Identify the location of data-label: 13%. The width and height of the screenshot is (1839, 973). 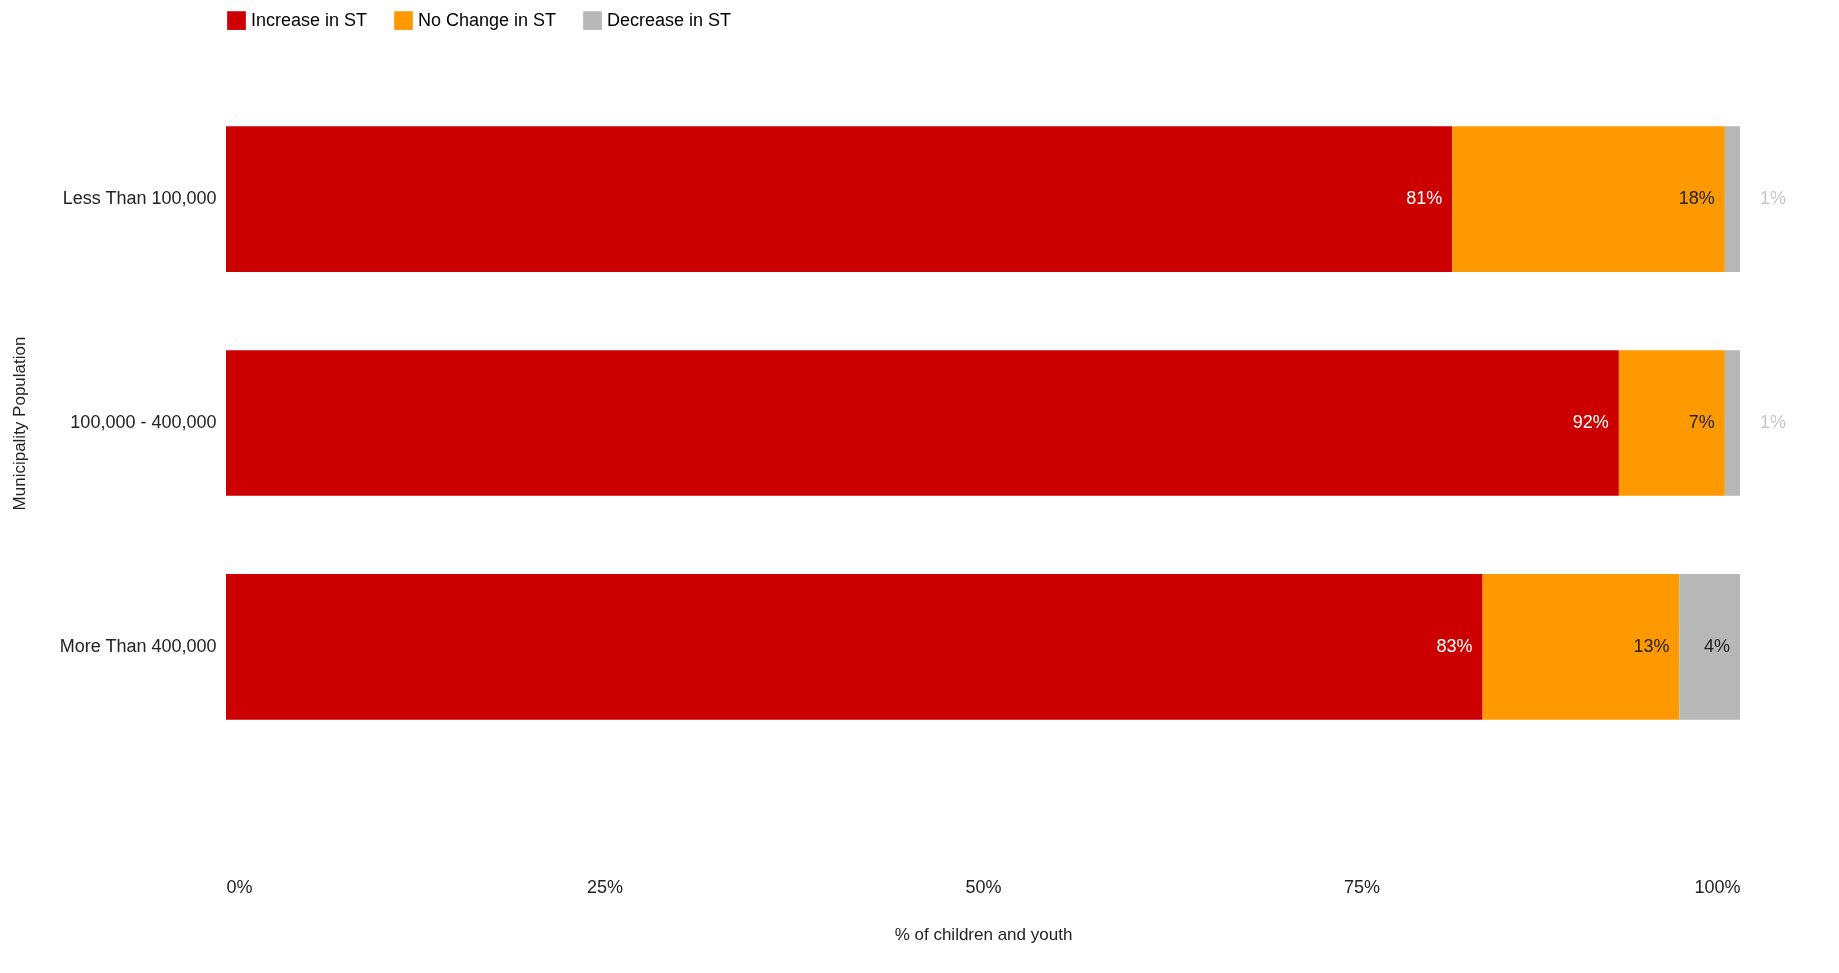
(1651, 645).